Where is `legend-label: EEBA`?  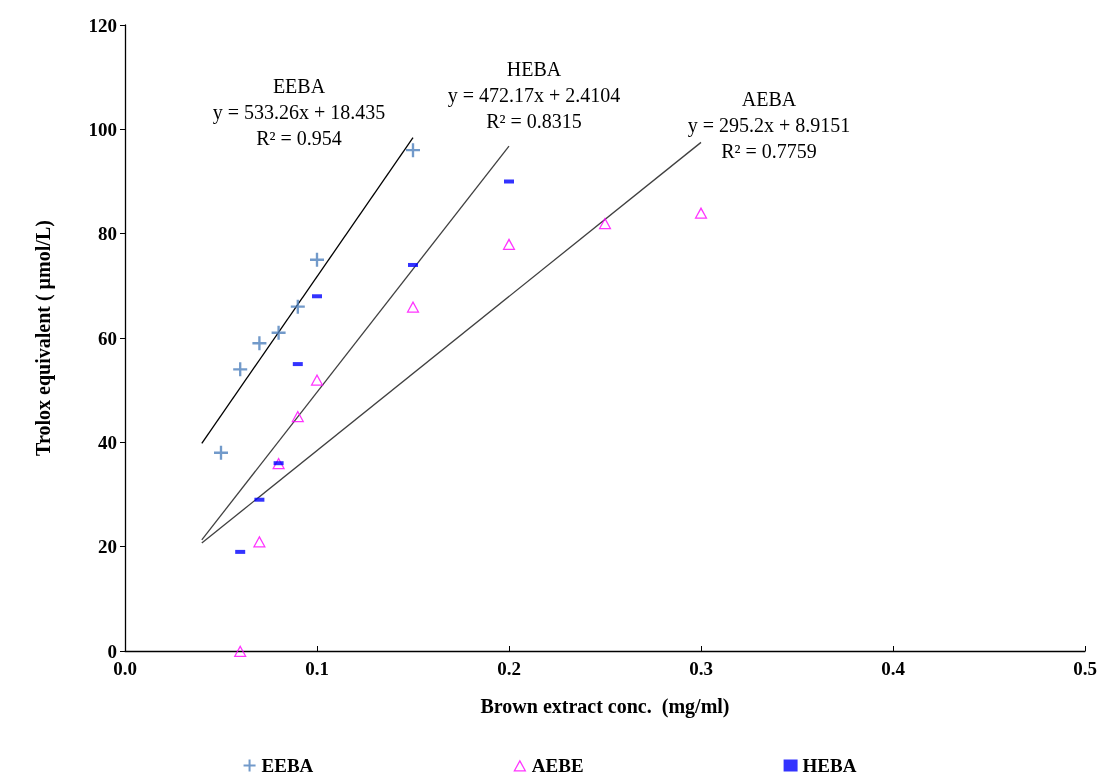 legend-label: EEBA is located at coordinates (287, 765).